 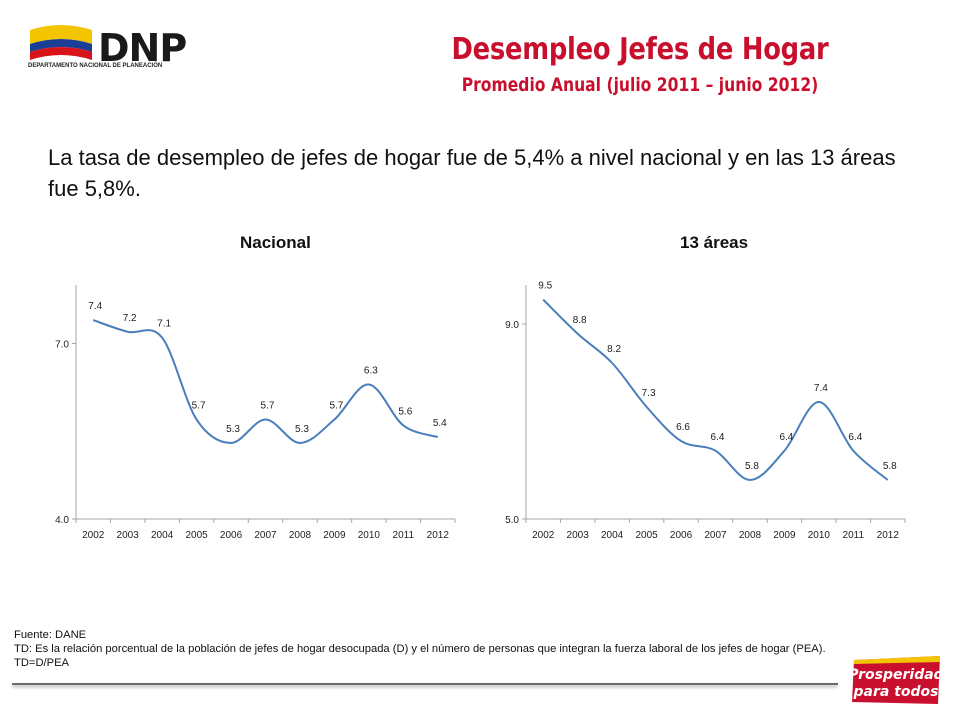 I want to click on dnp-logo: DNP DEPARTAMENTO NACIONAL DE PLANEACIÓN, so click(x=108, y=45).